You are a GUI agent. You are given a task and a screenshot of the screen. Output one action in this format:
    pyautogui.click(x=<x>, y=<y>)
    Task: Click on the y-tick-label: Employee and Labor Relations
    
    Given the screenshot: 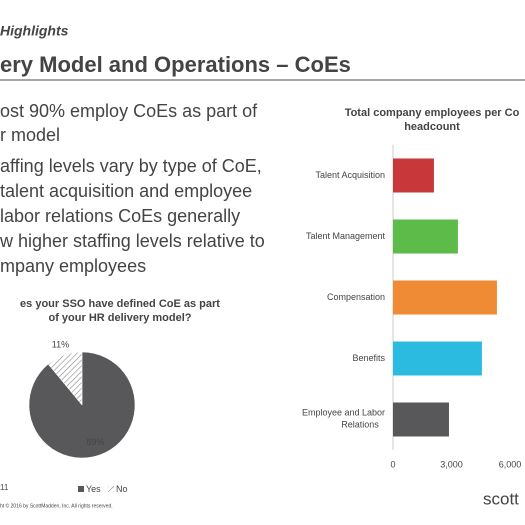 What is the action you would take?
    pyautogui.click(x=343, y=419)
    